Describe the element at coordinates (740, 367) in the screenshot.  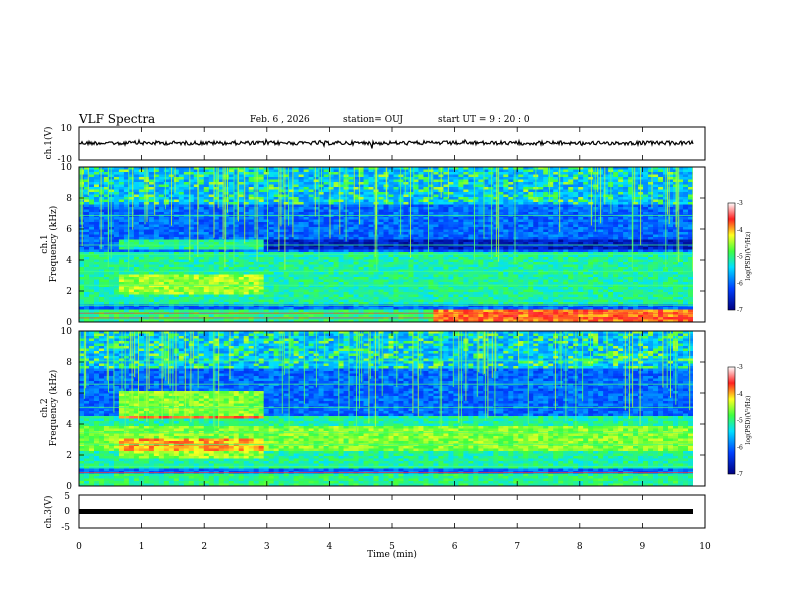
I see `colorbar2-tick-label: -3` at that location.